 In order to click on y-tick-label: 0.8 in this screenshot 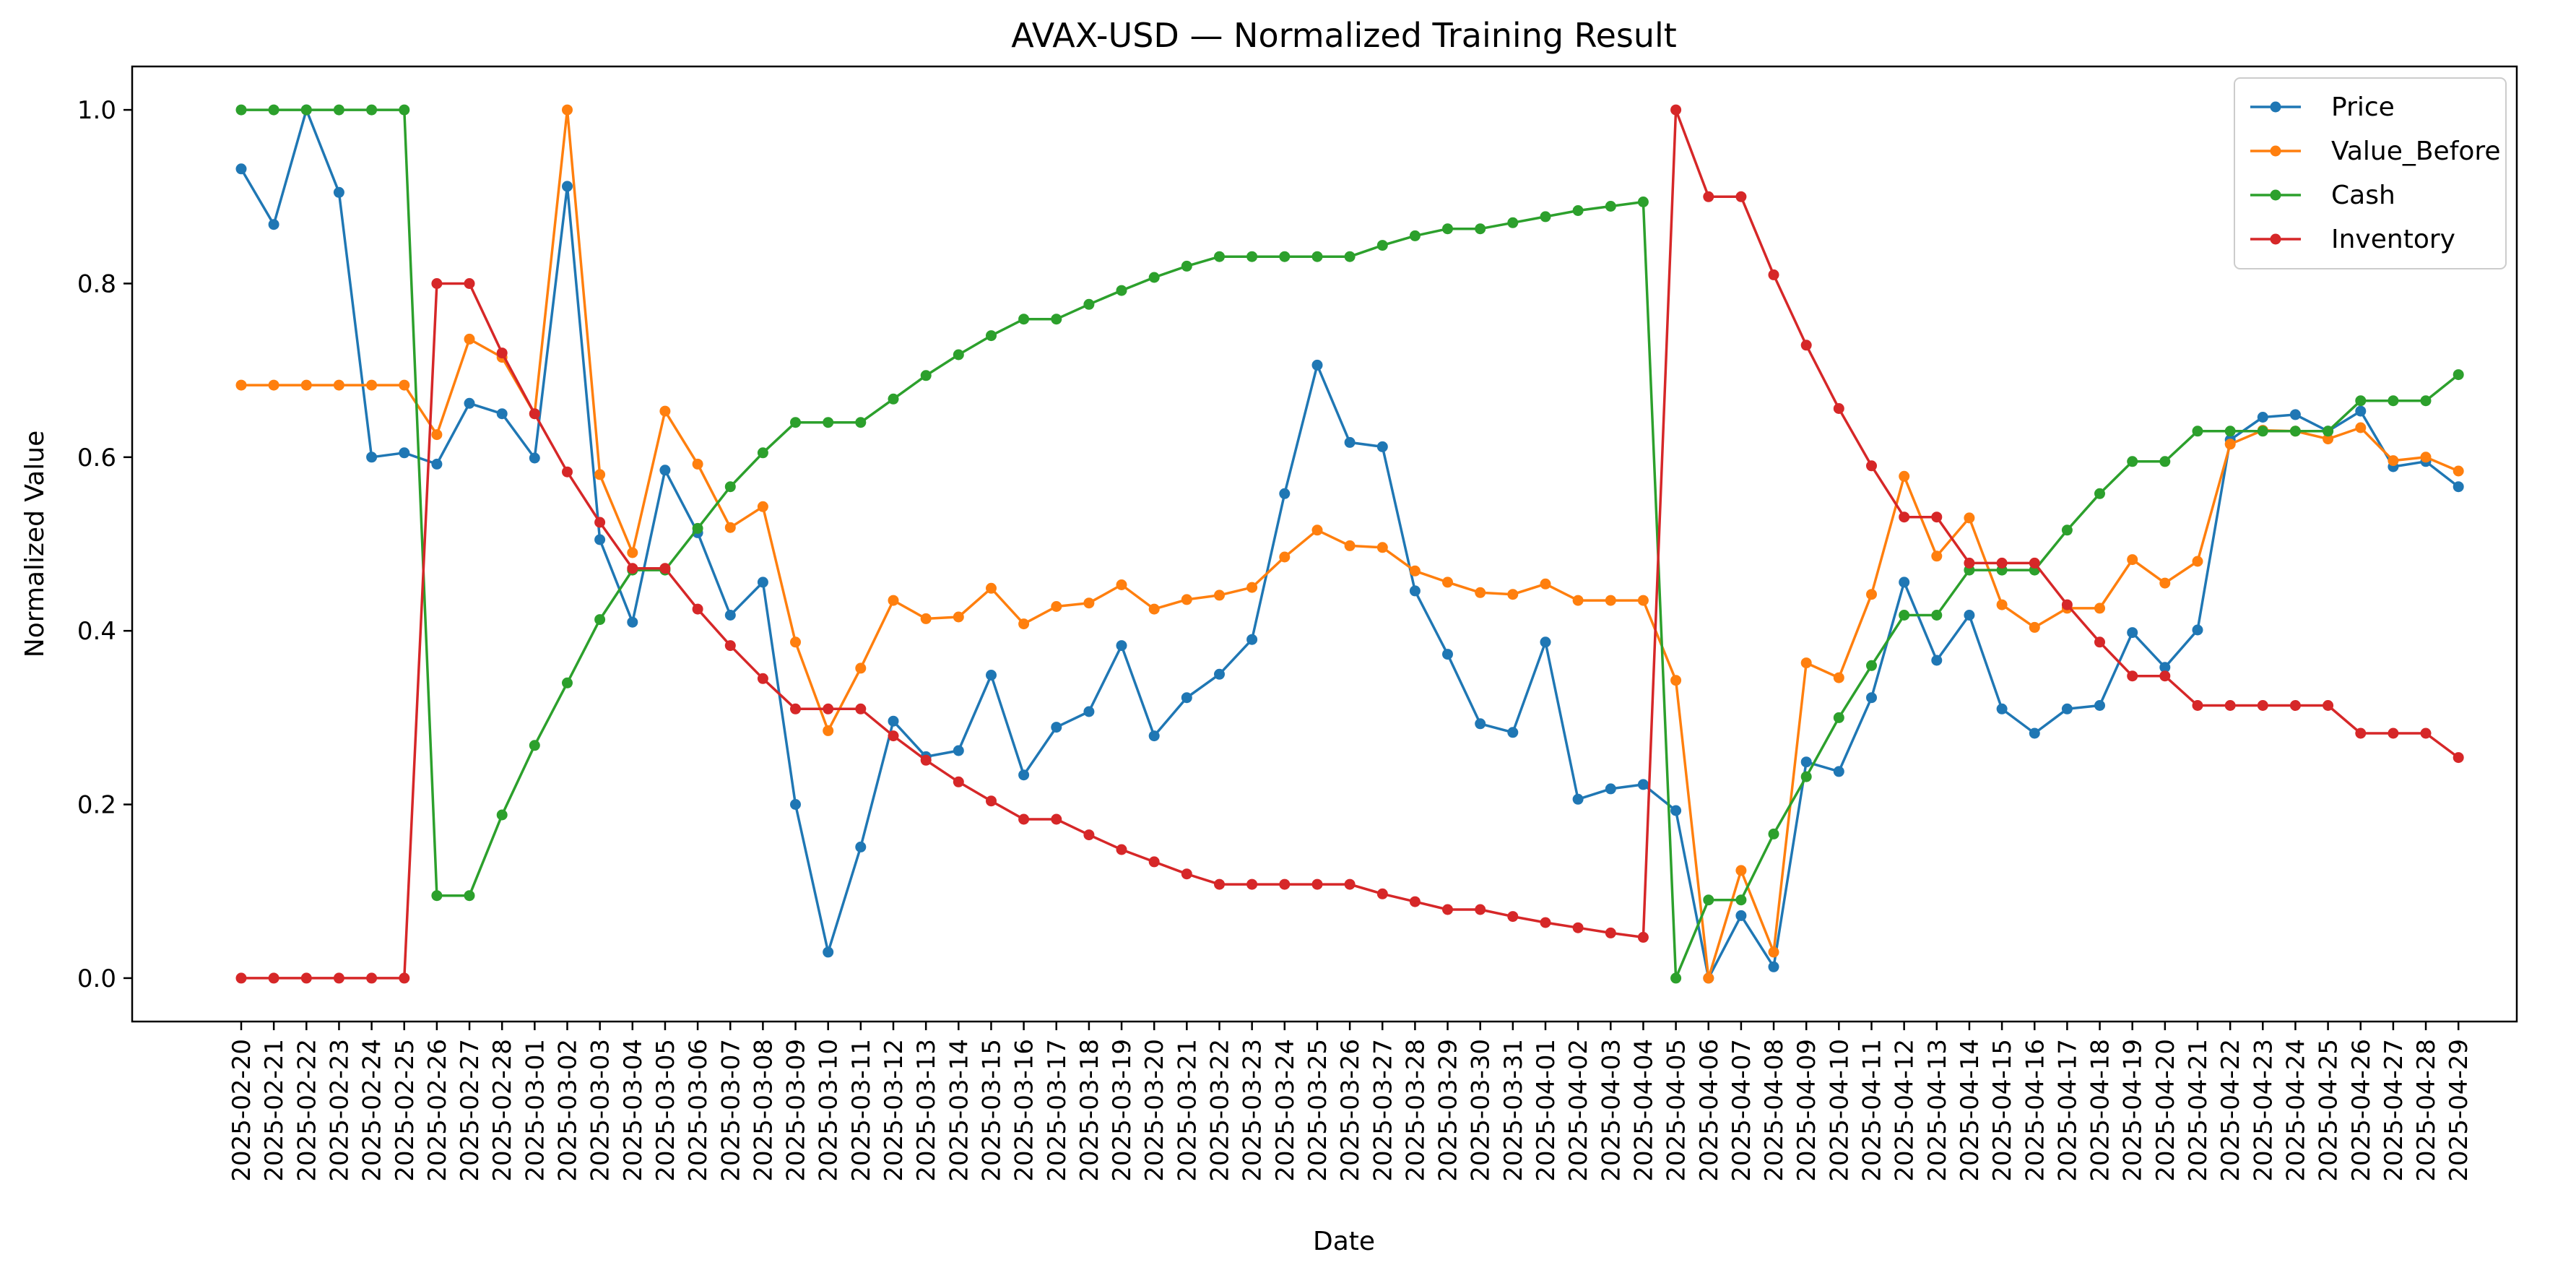, I will do `click(96, 283)`.